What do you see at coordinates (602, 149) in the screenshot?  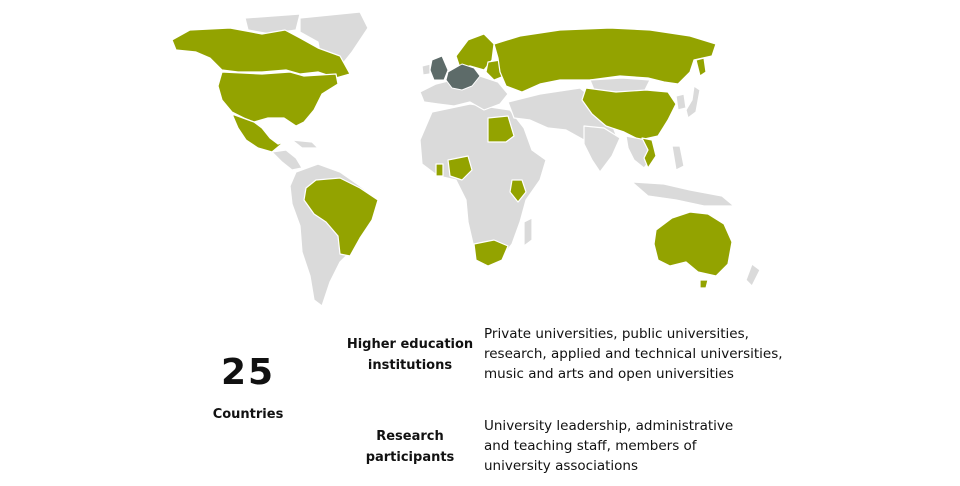 I see `region-india` at bounding box center [602, 149].